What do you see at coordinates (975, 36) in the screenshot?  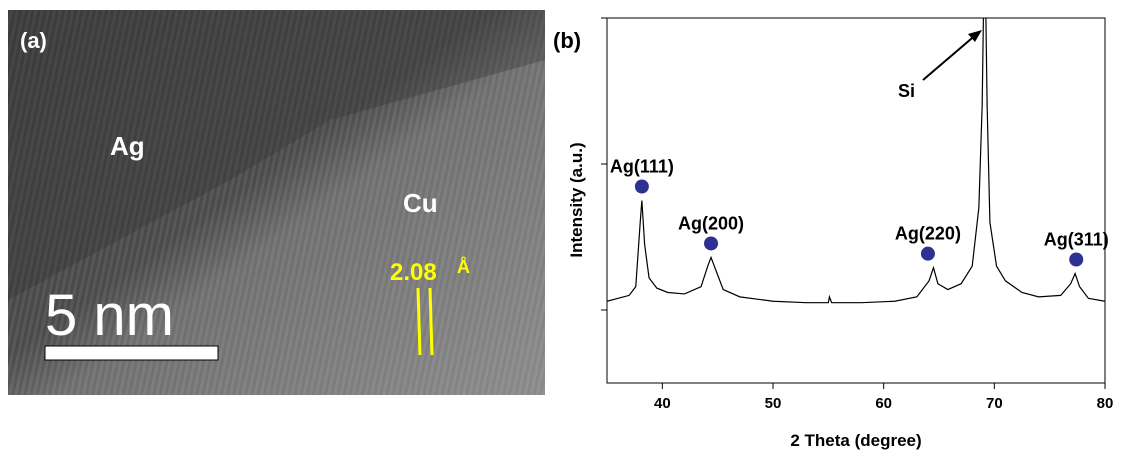 I see `arrow-head` at bounding box center [975, 36].